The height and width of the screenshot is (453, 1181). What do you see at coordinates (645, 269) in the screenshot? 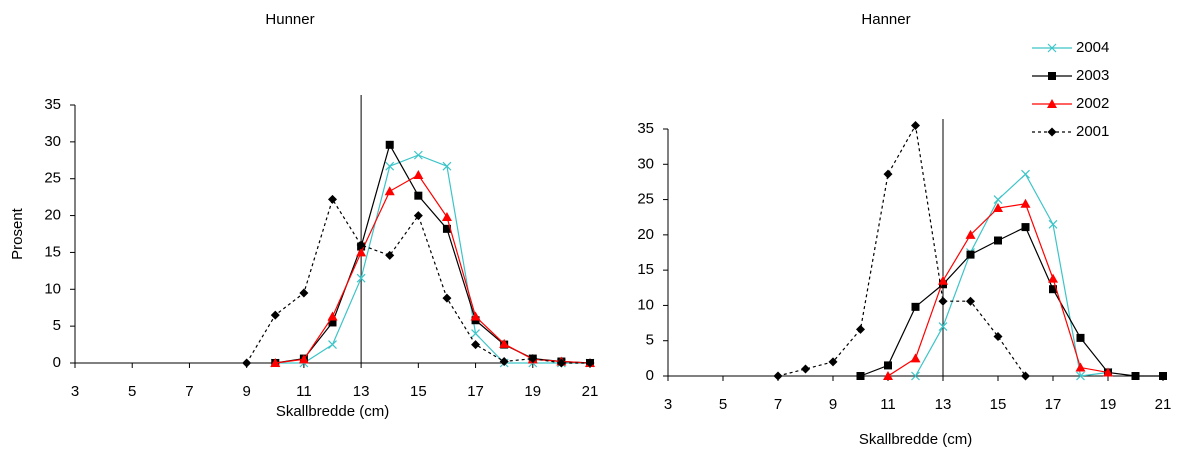
I see `y-tick-label: 15` at bounding box center [645, 269].